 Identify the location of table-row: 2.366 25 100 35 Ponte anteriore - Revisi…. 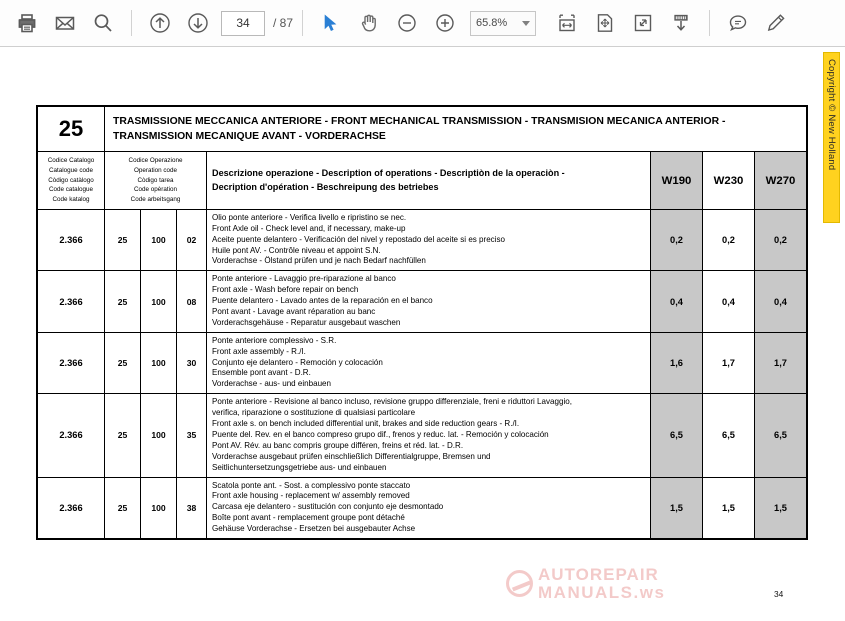
(422, 435).